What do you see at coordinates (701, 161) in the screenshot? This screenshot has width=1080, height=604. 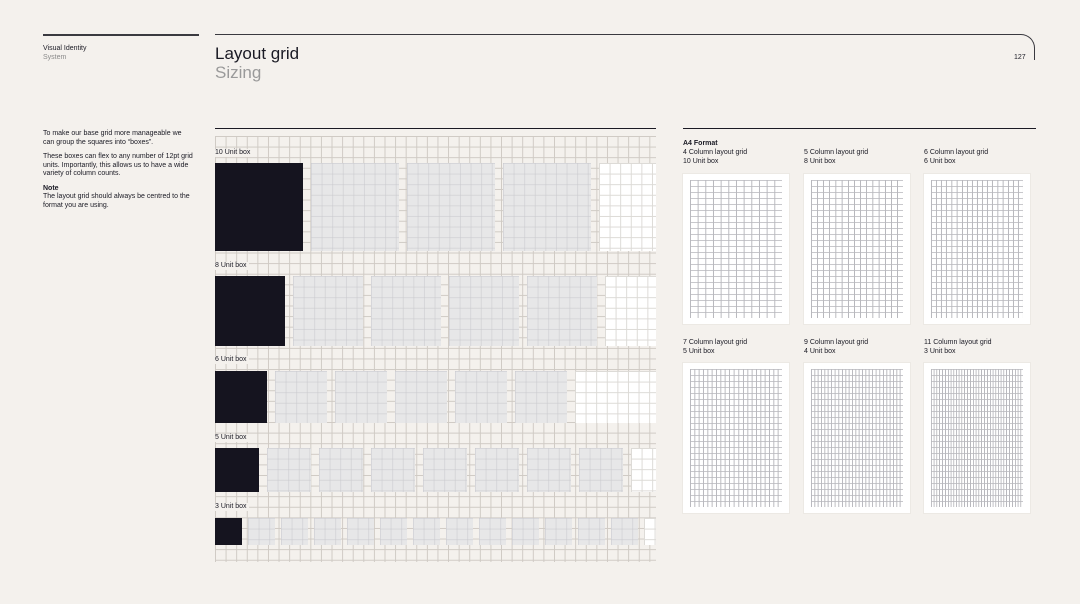 I see `format-unit-label: 10 Unit box` at bounding box center [701, 161].